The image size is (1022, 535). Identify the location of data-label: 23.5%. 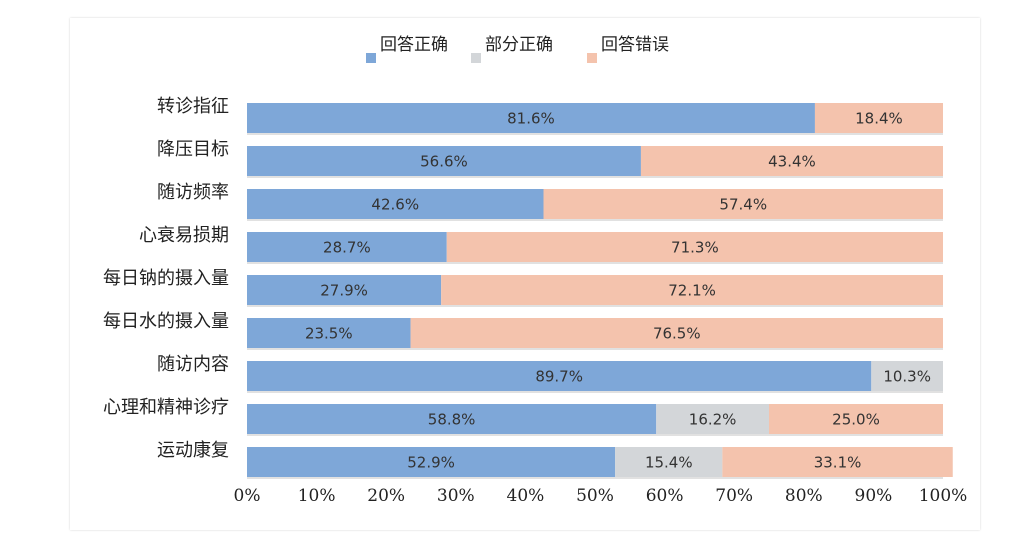
(329, 334).